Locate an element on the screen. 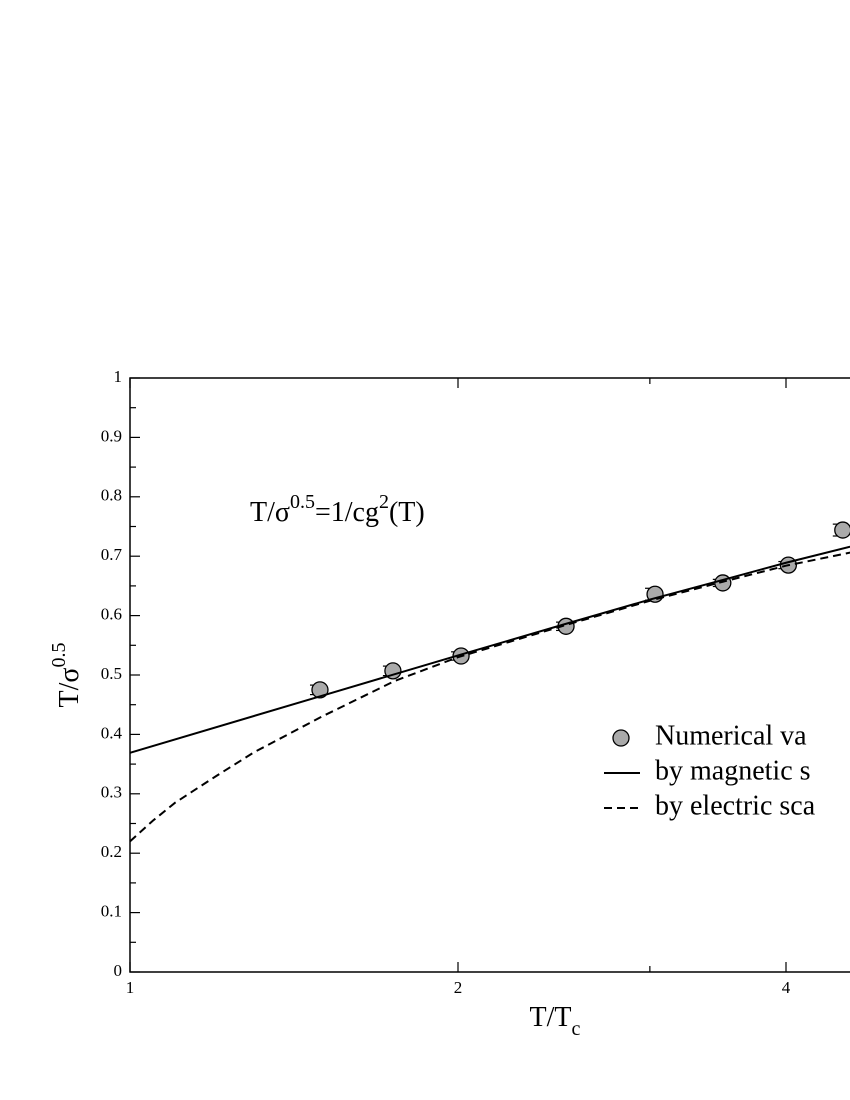  x-label-base: T/T is located at coordinates (551, 1017).